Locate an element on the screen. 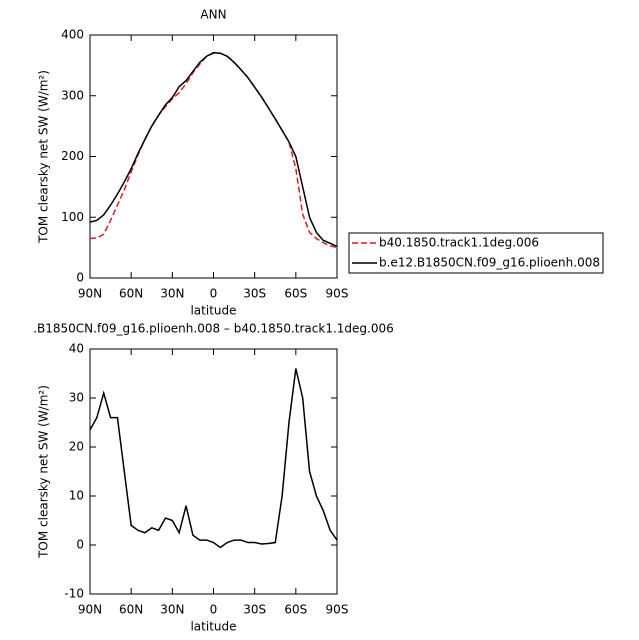 The height and width of the screenshot is (640, 639). y-tick-label: 100 is located at coordinates (72, 217).